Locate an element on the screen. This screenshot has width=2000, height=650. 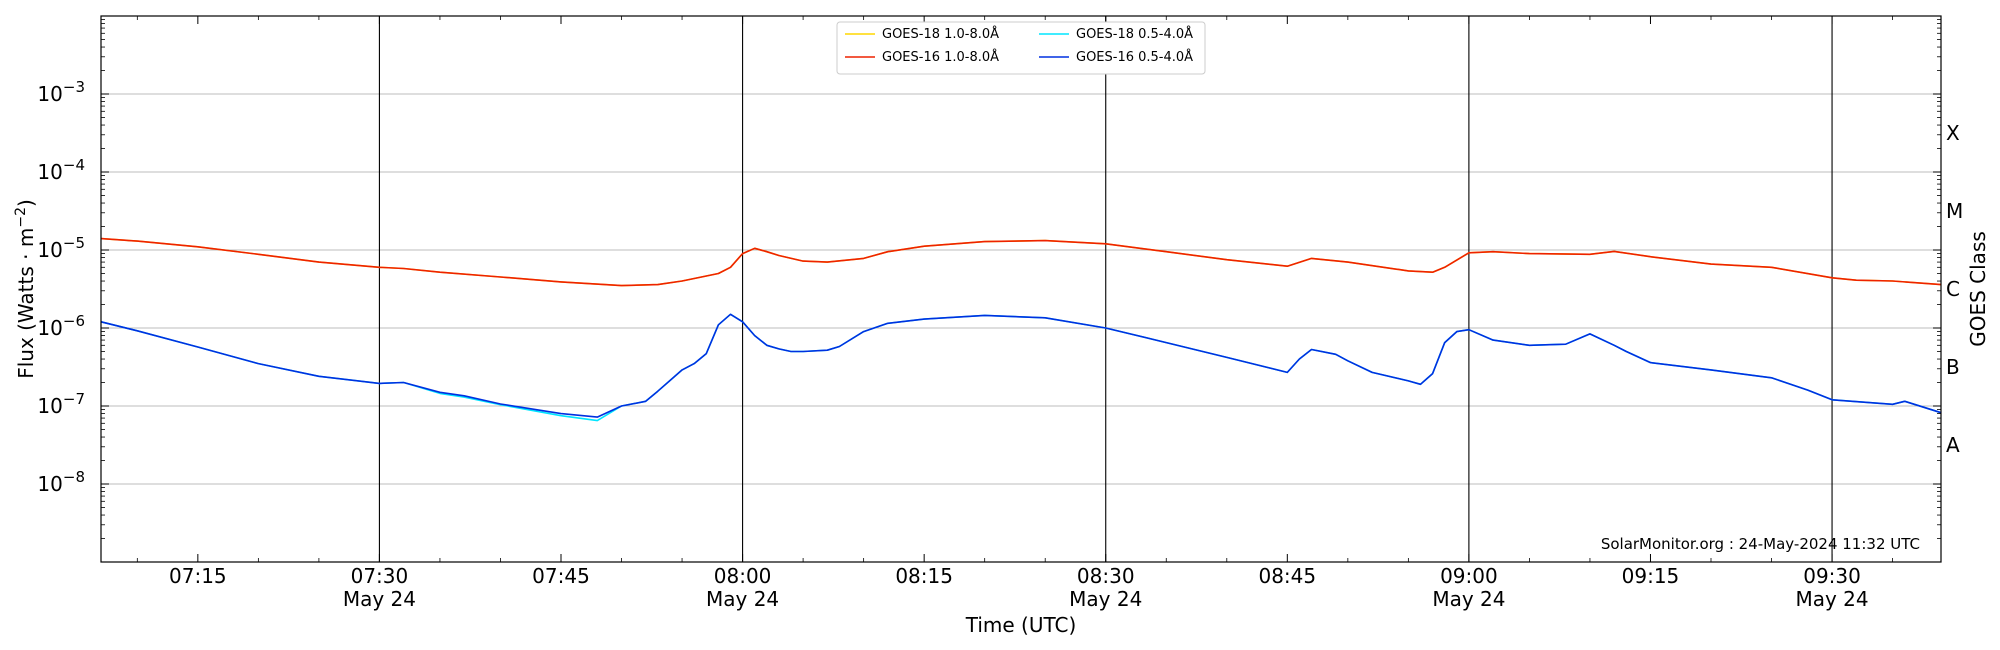
goes-class-label: M is located at coordinates (1954, 211).